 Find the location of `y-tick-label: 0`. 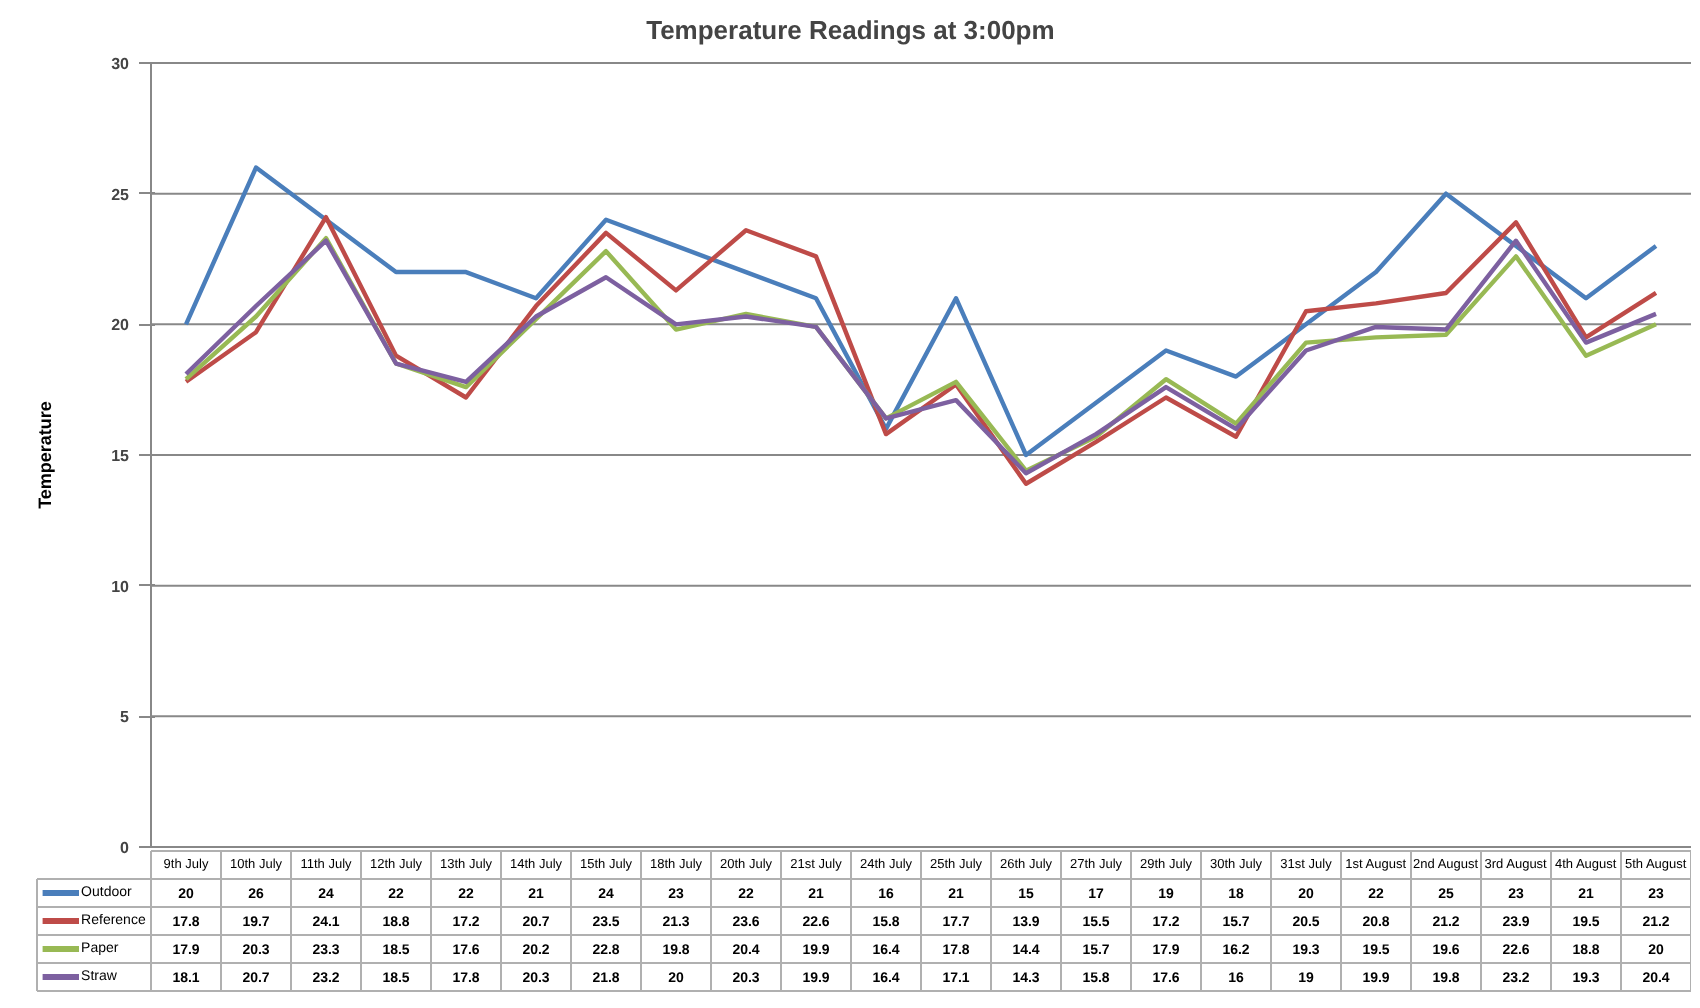

y-tick-label: 0 is located at coordinates (125, 848).